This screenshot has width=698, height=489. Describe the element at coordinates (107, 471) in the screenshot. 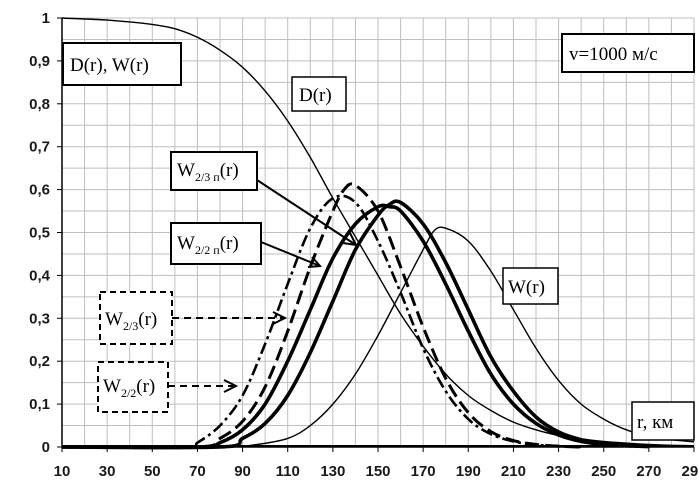

I see `x-tick-30: 30` at that location.